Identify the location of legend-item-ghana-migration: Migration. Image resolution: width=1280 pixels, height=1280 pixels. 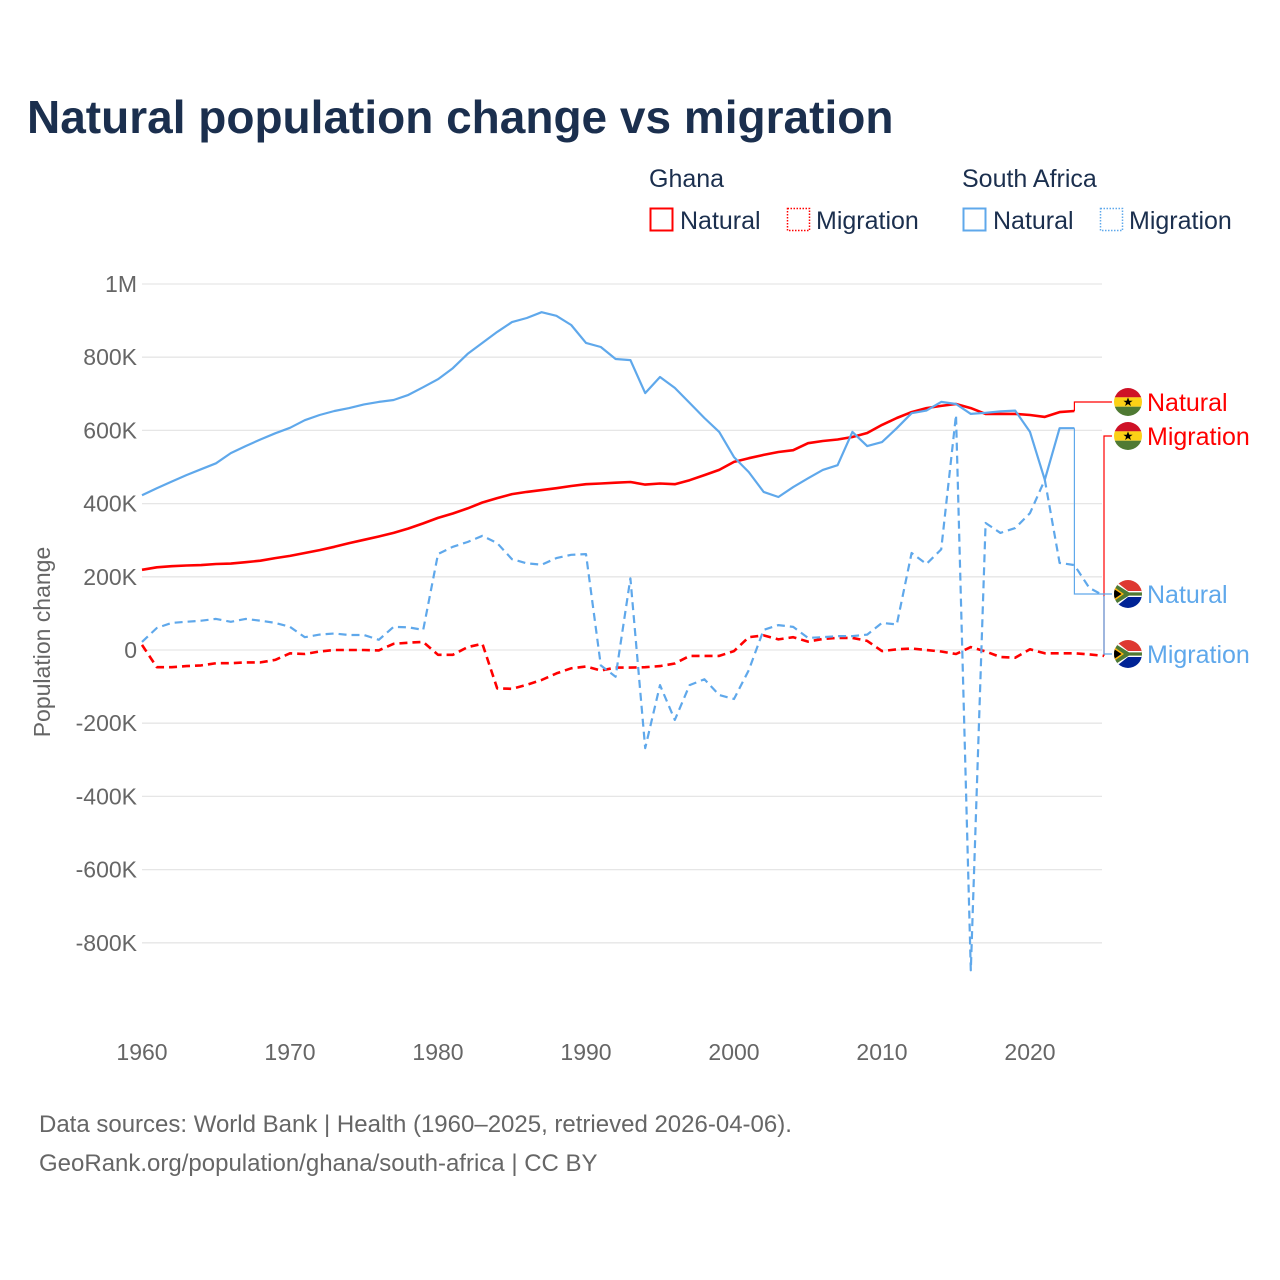
(852, 221).